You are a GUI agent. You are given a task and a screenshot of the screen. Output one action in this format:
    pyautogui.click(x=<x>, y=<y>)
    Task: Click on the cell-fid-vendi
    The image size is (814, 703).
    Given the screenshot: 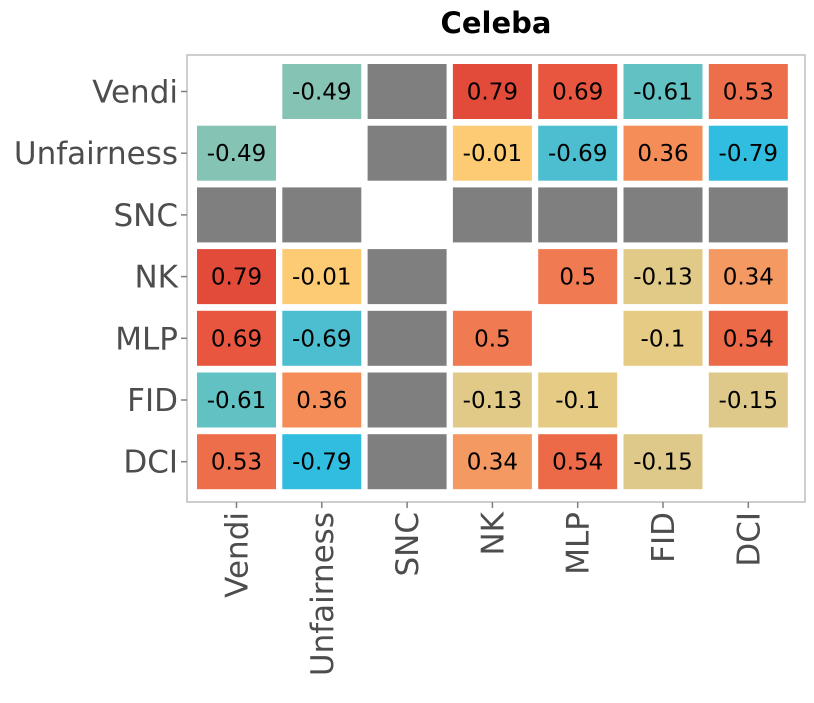 What is the action you would take?
    pyautogui.click(x=236, y=400)
    